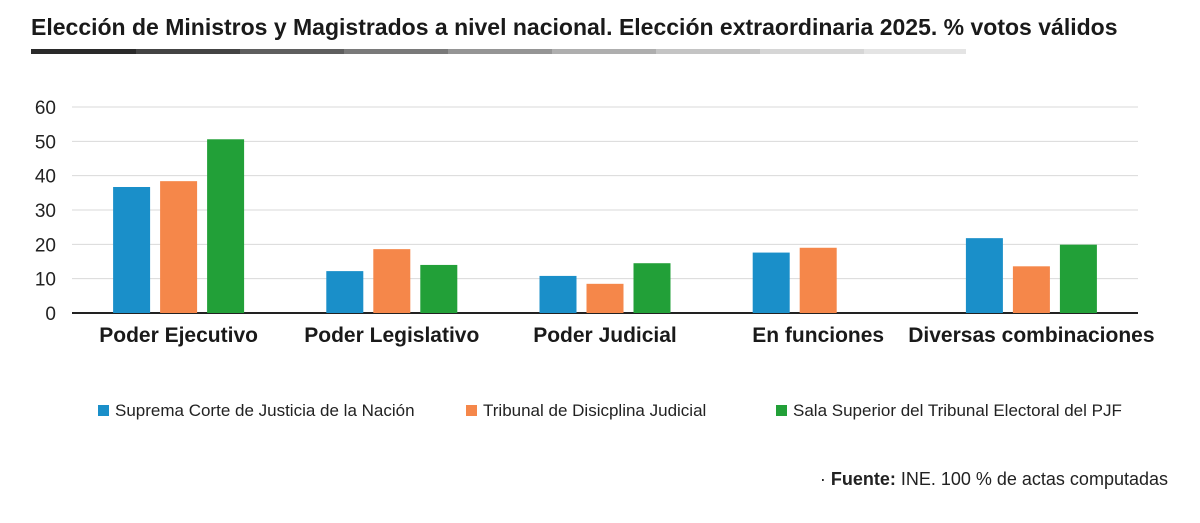  I want to click on y-tick-label: 40, so click(45, 177).